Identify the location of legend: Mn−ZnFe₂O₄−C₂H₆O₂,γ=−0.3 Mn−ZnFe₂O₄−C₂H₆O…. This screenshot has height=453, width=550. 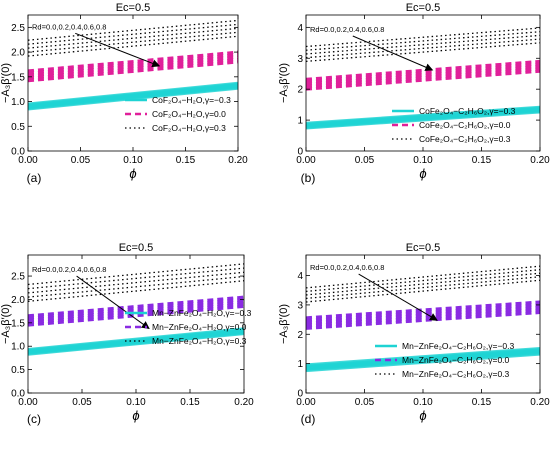
(444, 360).